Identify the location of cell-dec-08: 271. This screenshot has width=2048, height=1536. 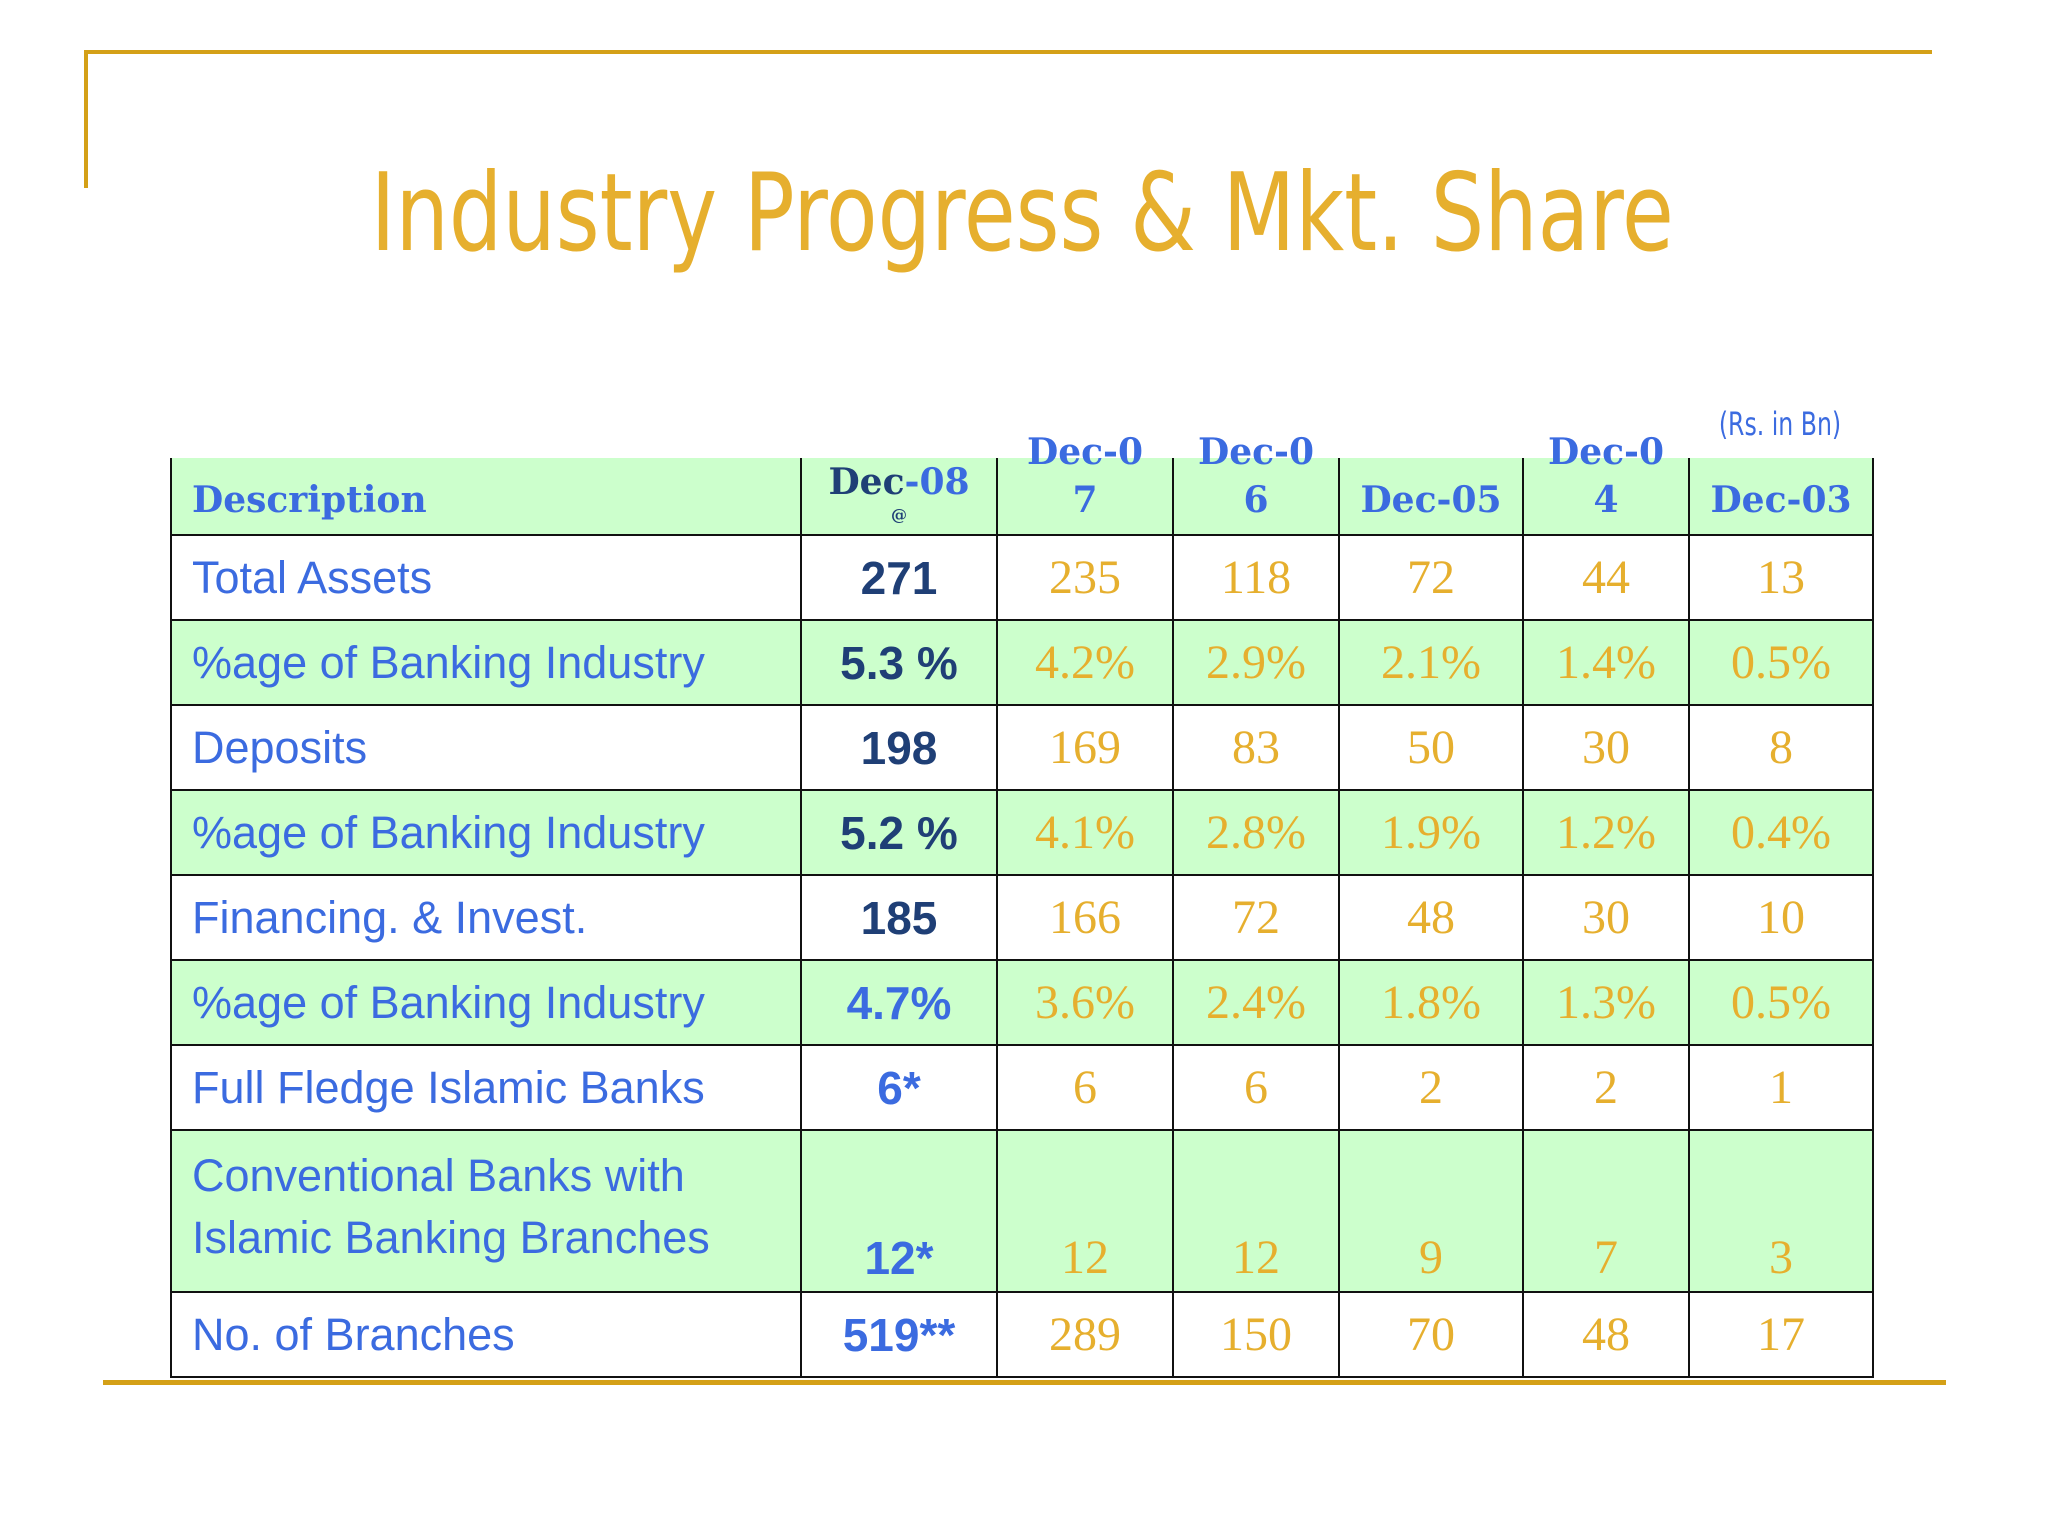
(899, 577).